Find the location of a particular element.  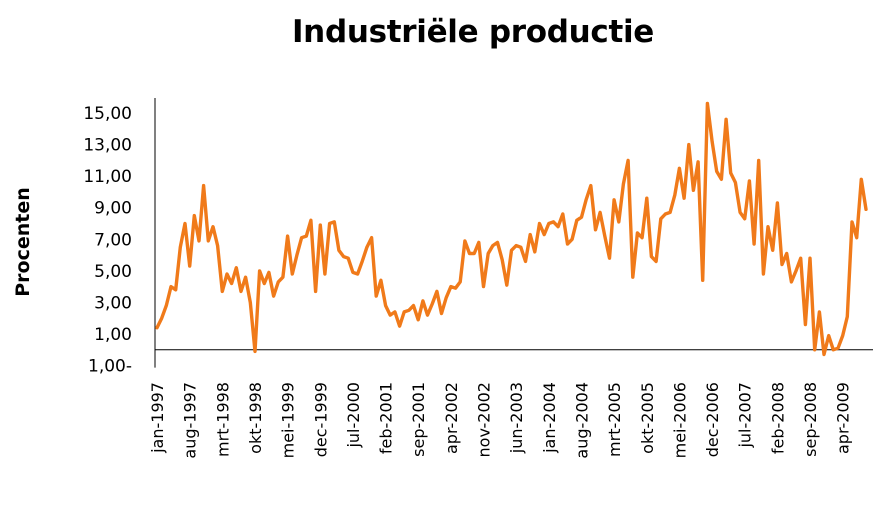

x-tick-label: apr-2009 is located at coordinates (843, 418).